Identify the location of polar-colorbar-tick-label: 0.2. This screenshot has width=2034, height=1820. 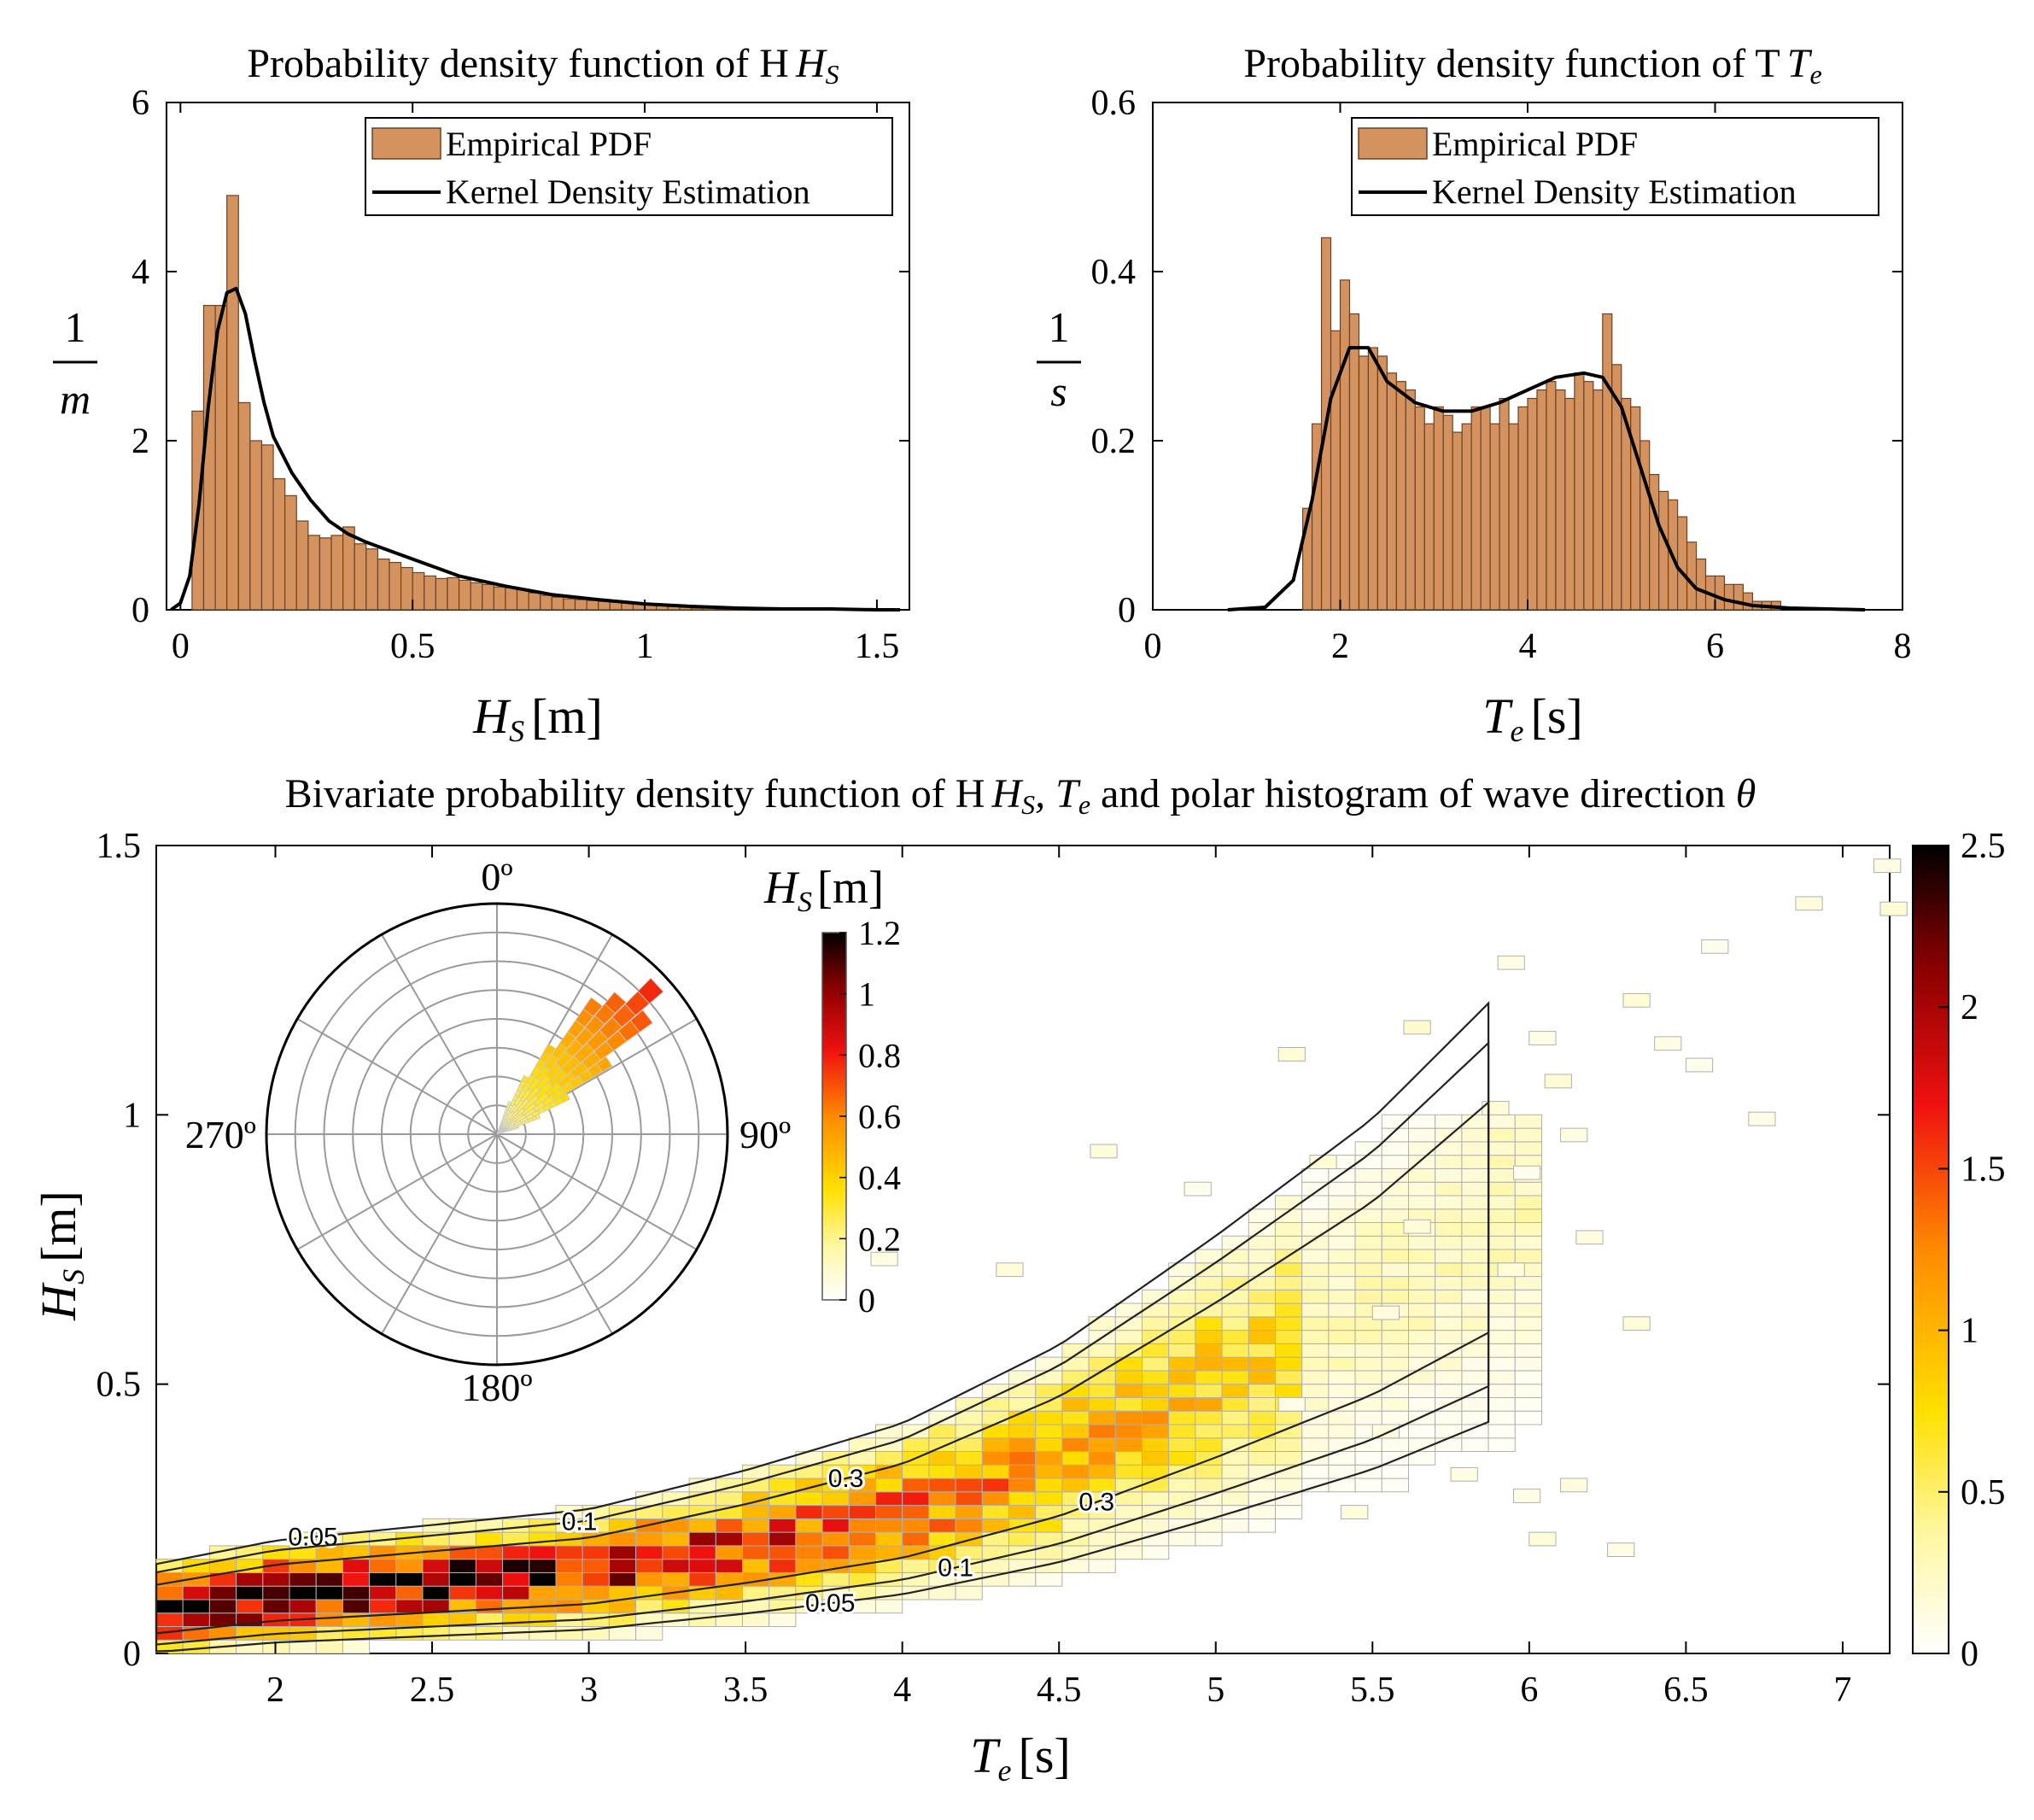
(879, 1239).